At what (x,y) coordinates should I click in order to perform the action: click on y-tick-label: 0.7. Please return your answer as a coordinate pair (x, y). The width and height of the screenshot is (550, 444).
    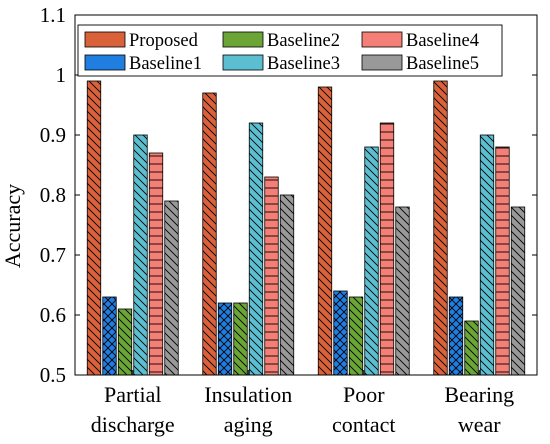
    Looking at the image, I should click on (53, 255).